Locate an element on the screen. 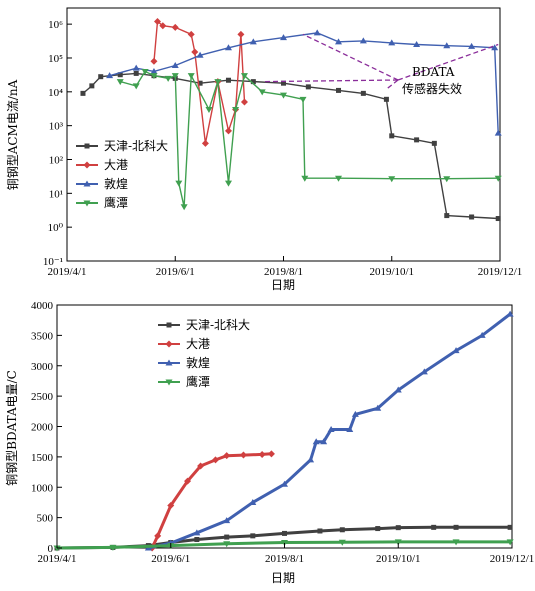 This screenshot has width=535, height=591. y-tick-label-8: 4000 is located at coordinates (42, 306).